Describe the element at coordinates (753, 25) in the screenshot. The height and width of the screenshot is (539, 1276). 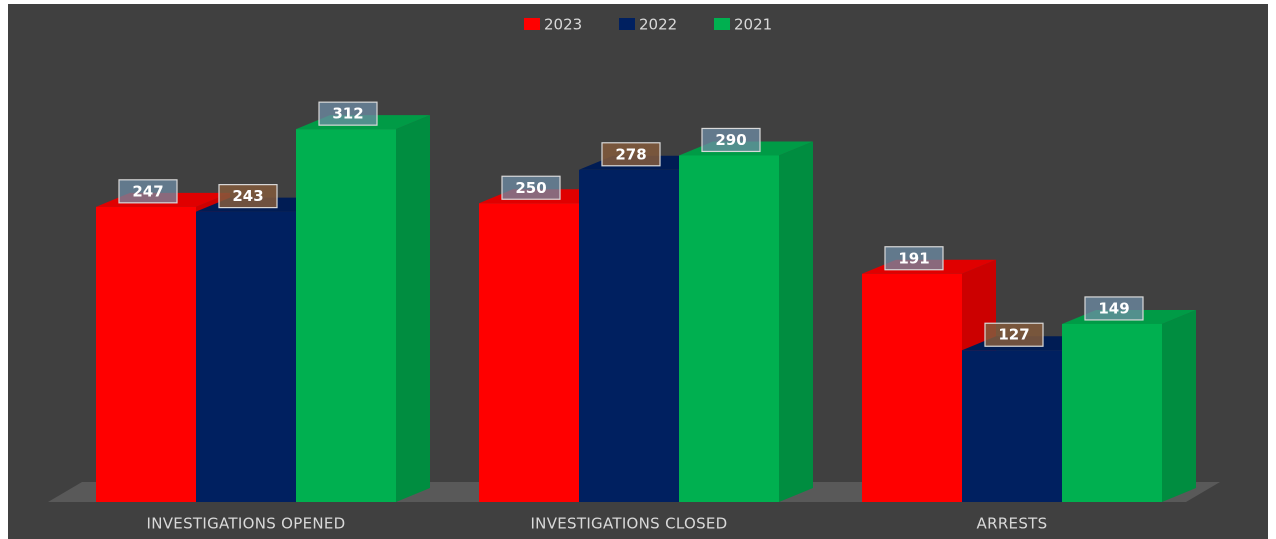
I see `legend-label: 2021` at that location.